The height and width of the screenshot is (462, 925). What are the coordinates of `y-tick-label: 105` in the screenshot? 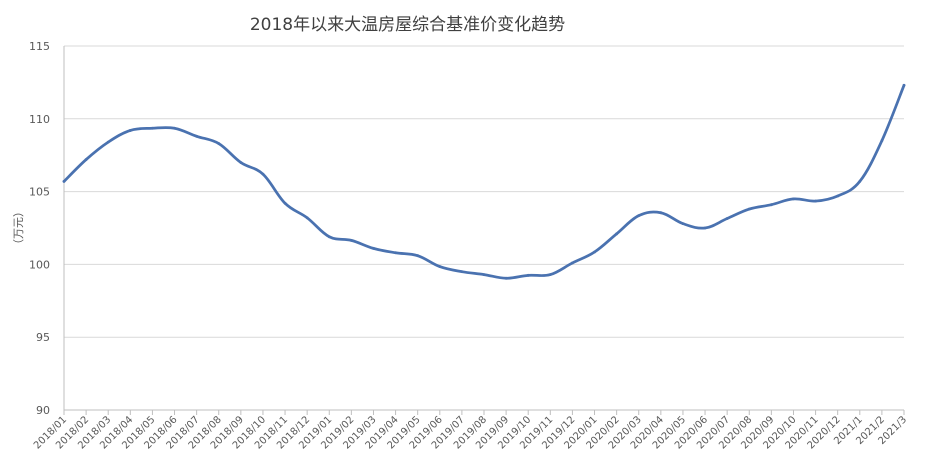 It's located at (39, 192).